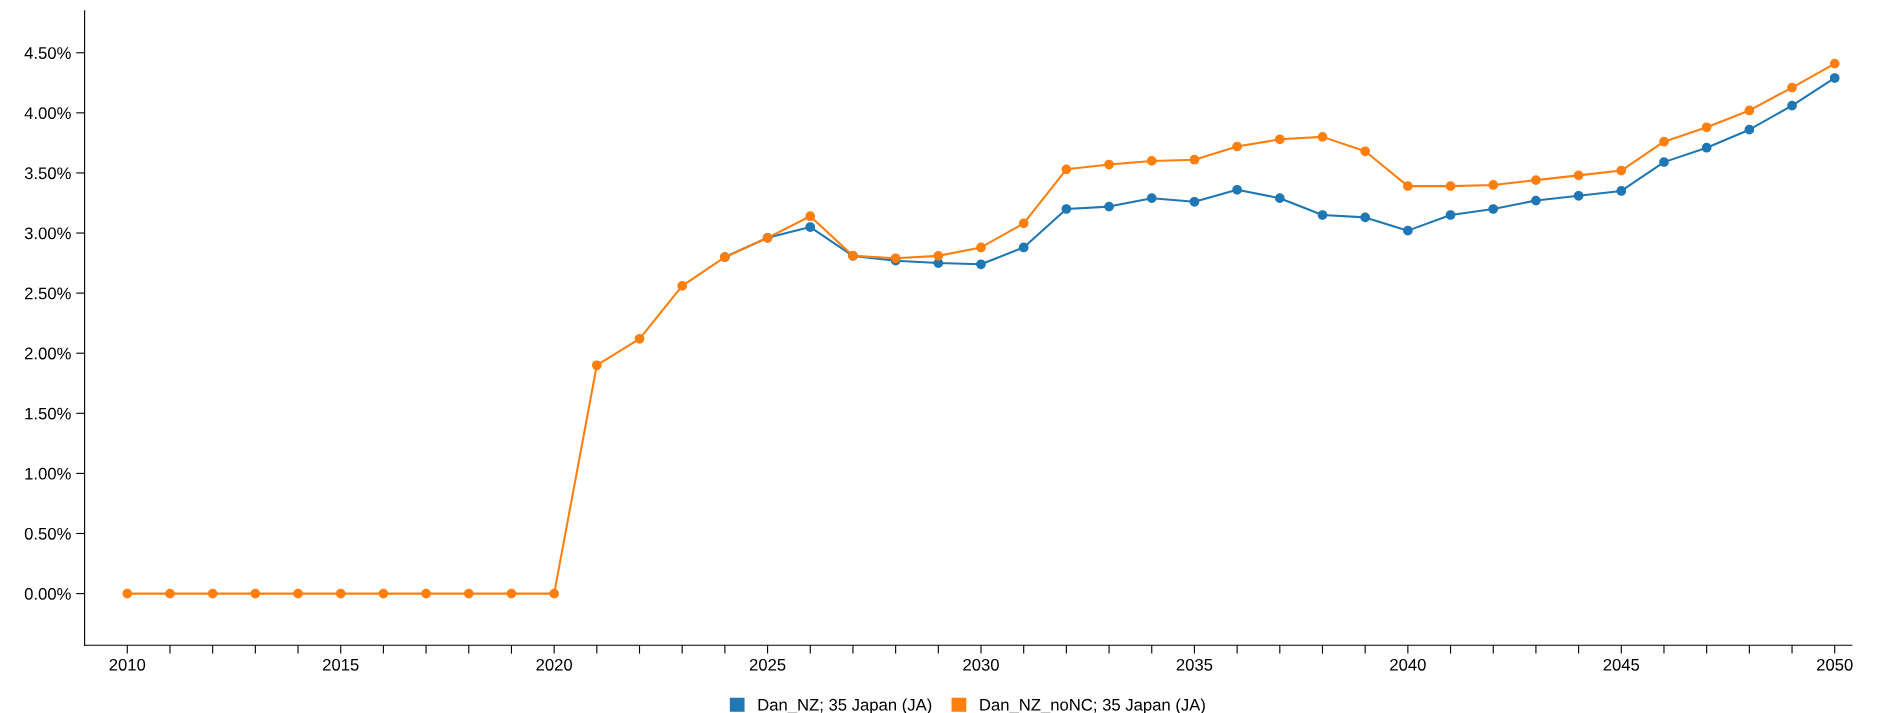 The image size is (1880, 713). I want to click on x-tick-label: 2035, so click(1194, 664).